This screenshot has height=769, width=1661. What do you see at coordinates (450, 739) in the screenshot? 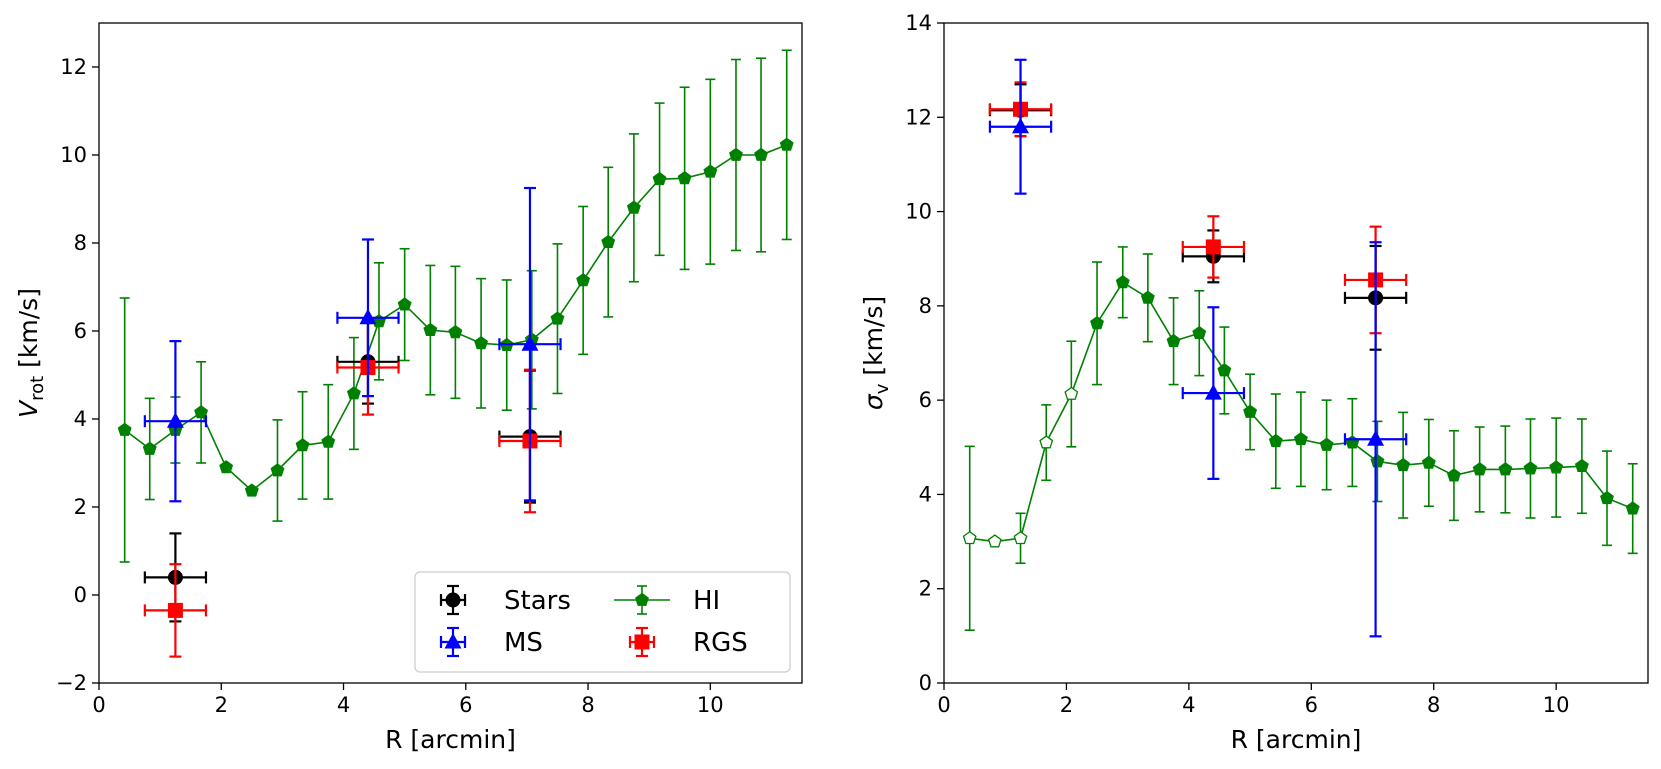
I see `x-axis-label: R [arcmin]` at bounding box center [450, 739].